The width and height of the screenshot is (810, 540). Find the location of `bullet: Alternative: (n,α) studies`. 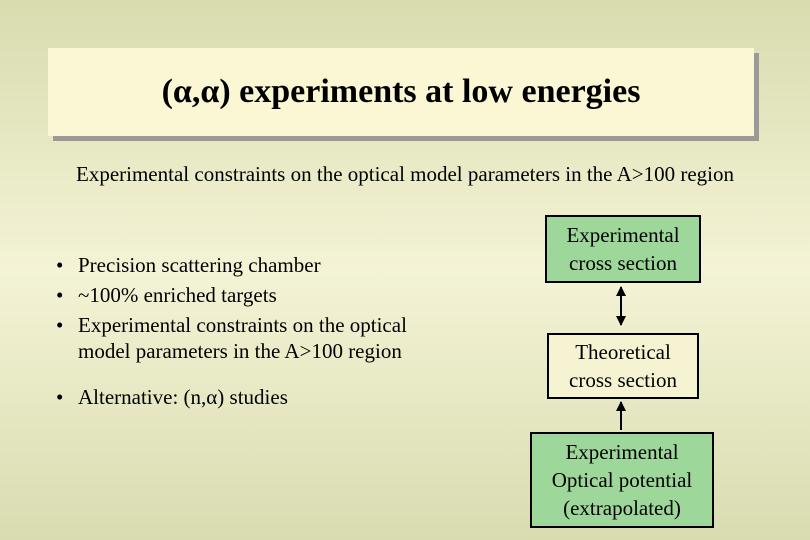

bullet: Alternative: (n,α) studies is located at coordinates (228, 397).